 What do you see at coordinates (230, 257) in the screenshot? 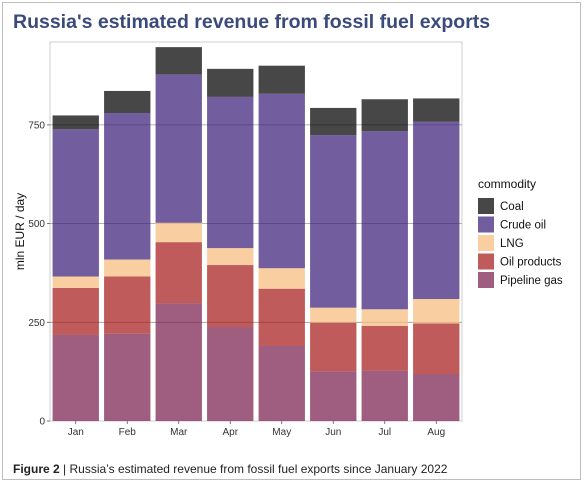
I see `bar-segment-lng-apr` at bounding box center [230, 257].